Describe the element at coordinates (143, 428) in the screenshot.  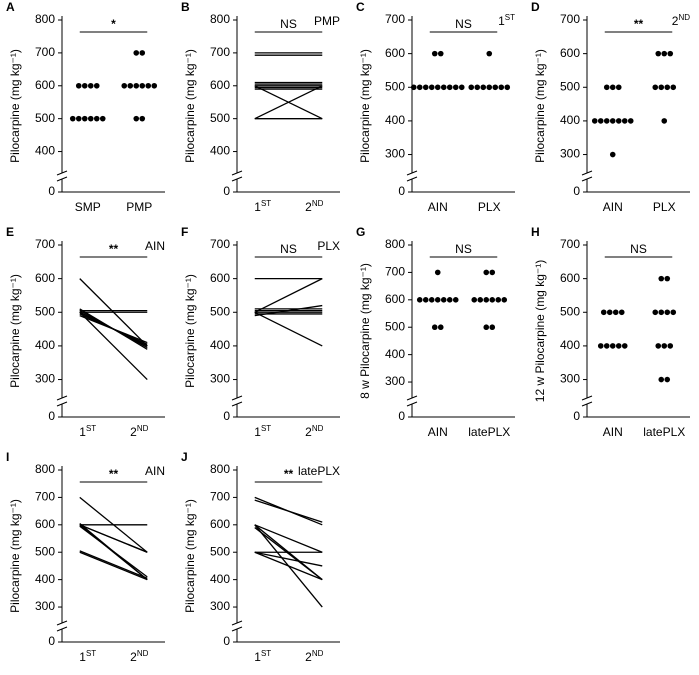
I see `superscript: ND` at that location.